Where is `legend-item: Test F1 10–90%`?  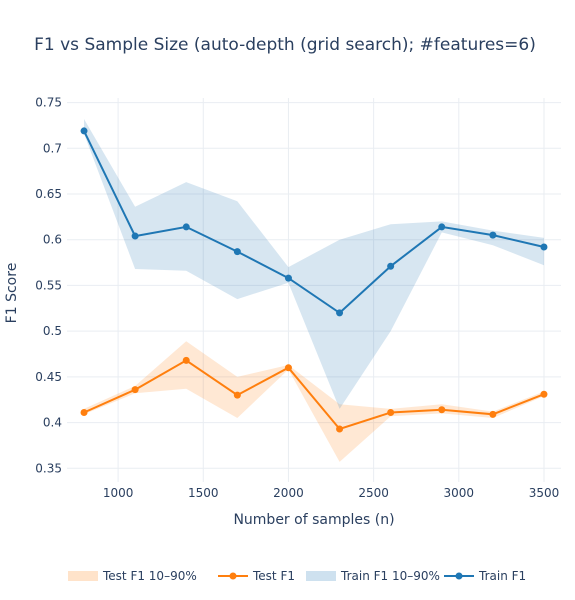 legend-item: Test F1 10–90% is located at coordinates (132, 576).